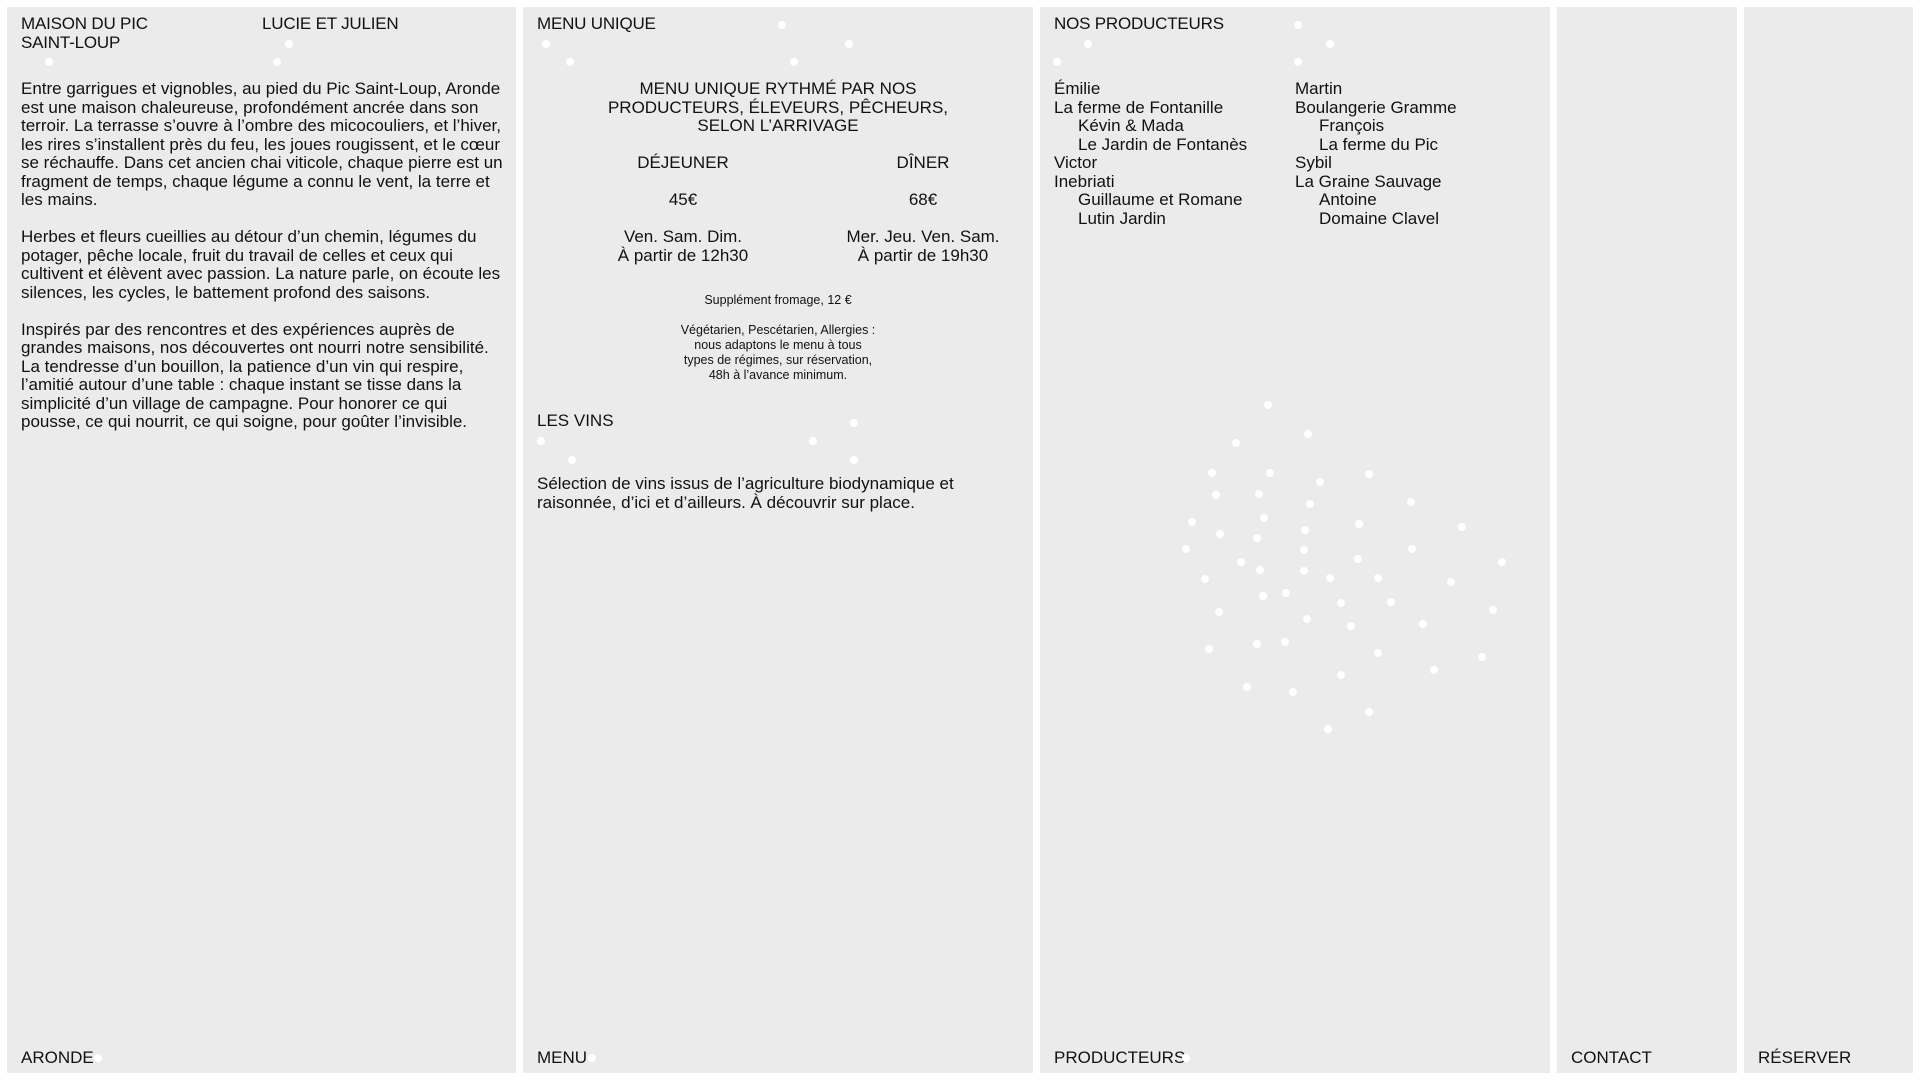  What do you see at coordinates (575, 420) in the screenshot?
I see `wines-title: LES VINS` at bounding box center [575, 420].